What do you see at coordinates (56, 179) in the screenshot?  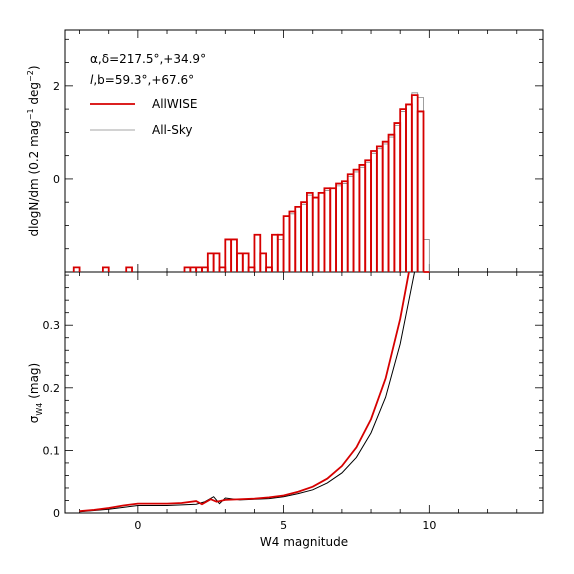 I see `y-tick-label-top: 0` at bounding box center [56, 179].